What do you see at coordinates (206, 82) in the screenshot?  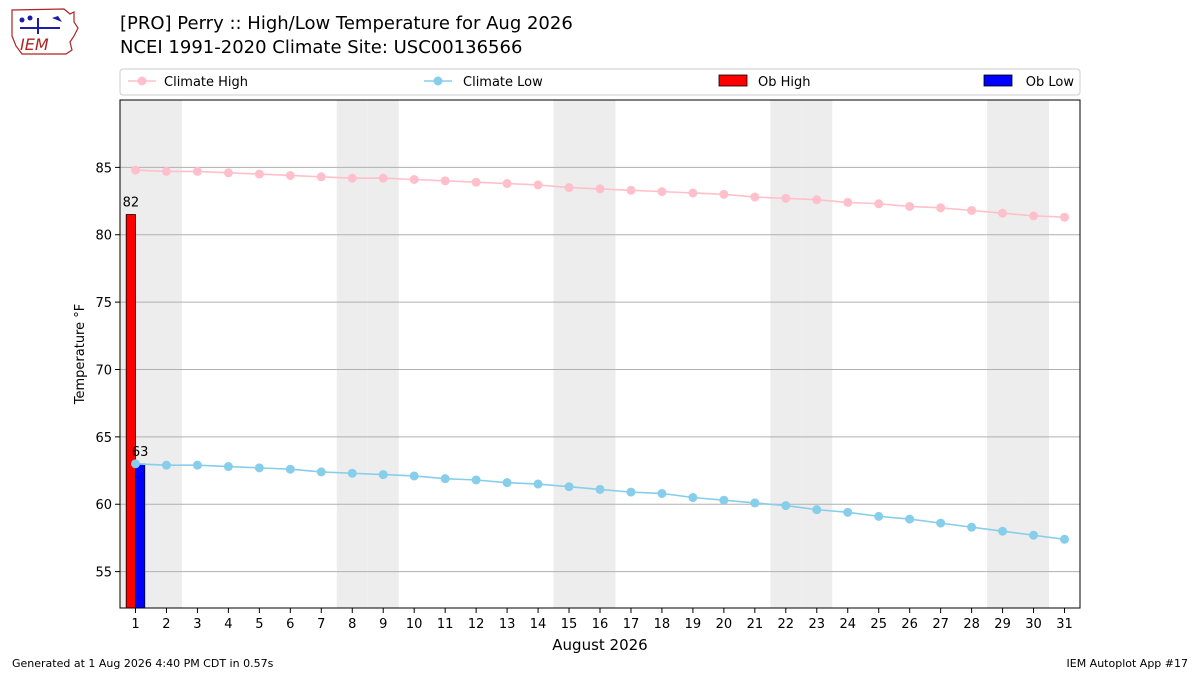 I see `legend-climate-high-label: Climate High` at bounding box center [206, 82].